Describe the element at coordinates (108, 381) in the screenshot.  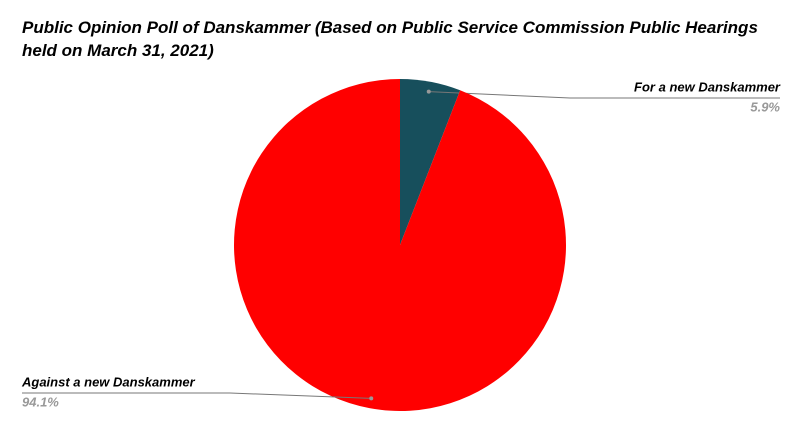
I see `slice-label: Against a new Danskammer` at that location.